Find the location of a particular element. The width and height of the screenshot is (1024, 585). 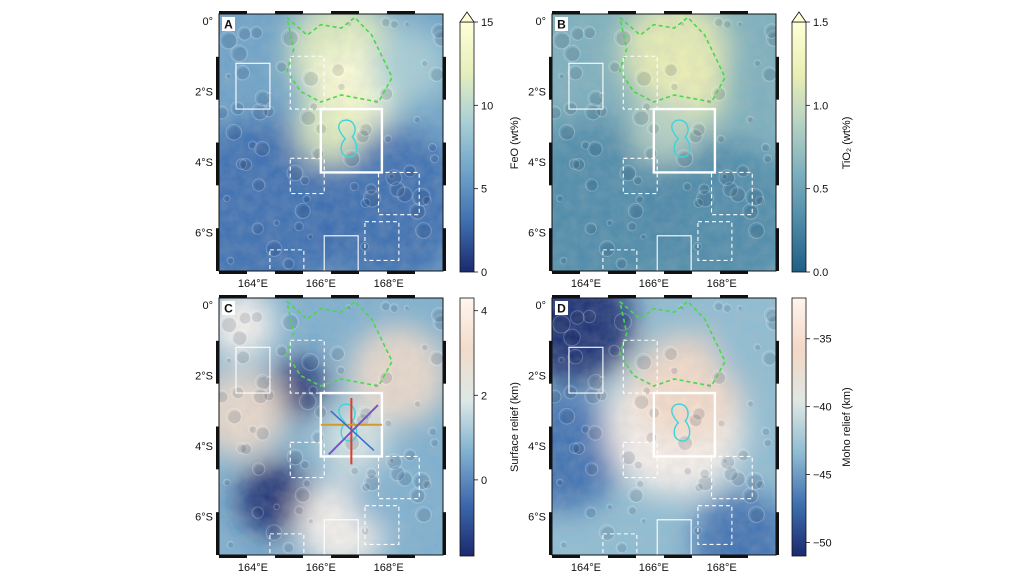

colorbar-extend-arrow is located at coordinates (799, 17).